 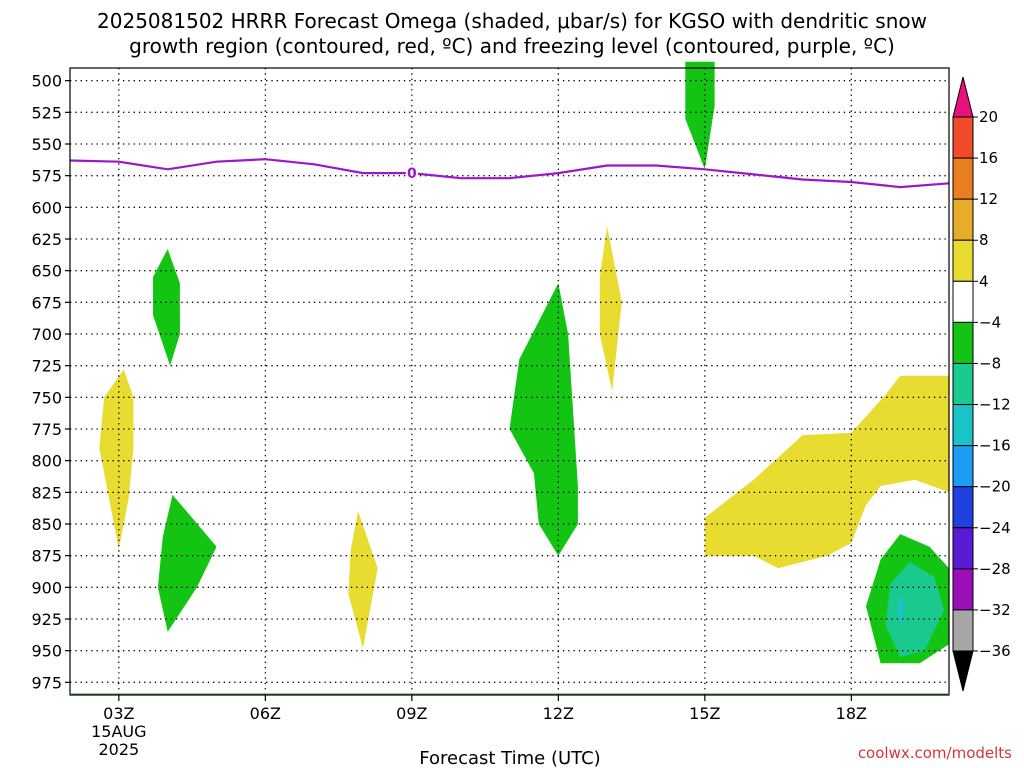 What do you see at coordinates (558, 713) in the screenshot?
I see `x-tick-label-12Z: 12Z` at bounding box center [558, 713].